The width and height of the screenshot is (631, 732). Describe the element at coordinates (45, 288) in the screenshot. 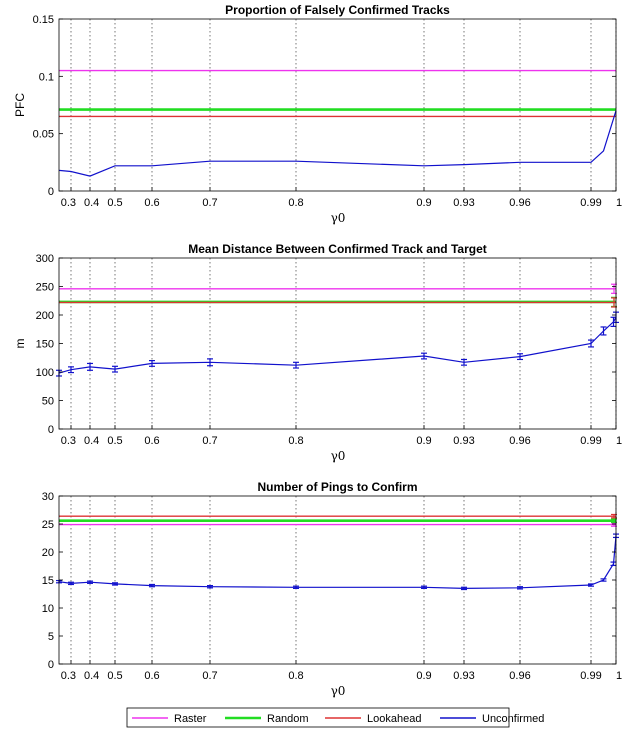

I see `y-tick-label: 250` at that location.